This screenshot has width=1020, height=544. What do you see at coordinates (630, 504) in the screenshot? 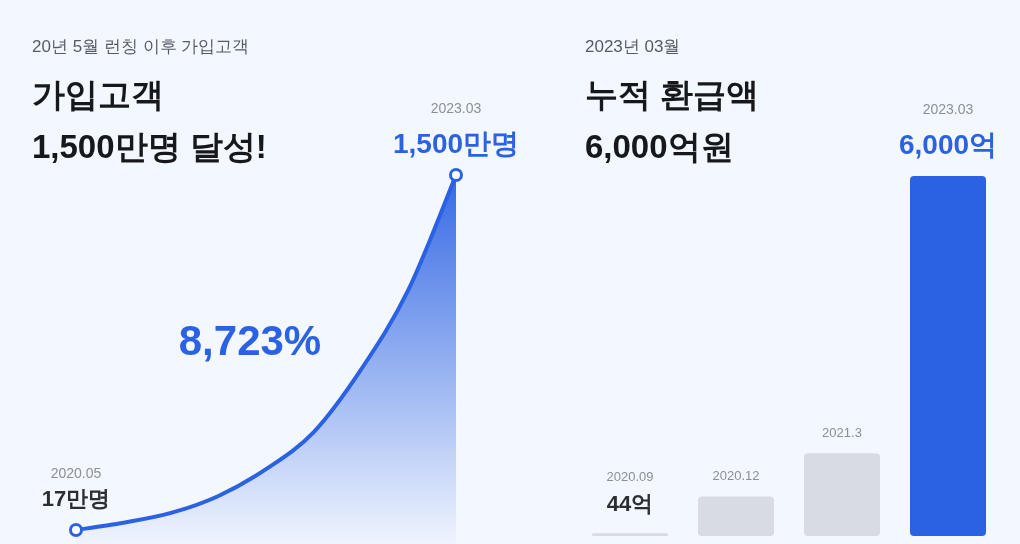
I see `data-label: 44억` at bounding box center [630, 504].